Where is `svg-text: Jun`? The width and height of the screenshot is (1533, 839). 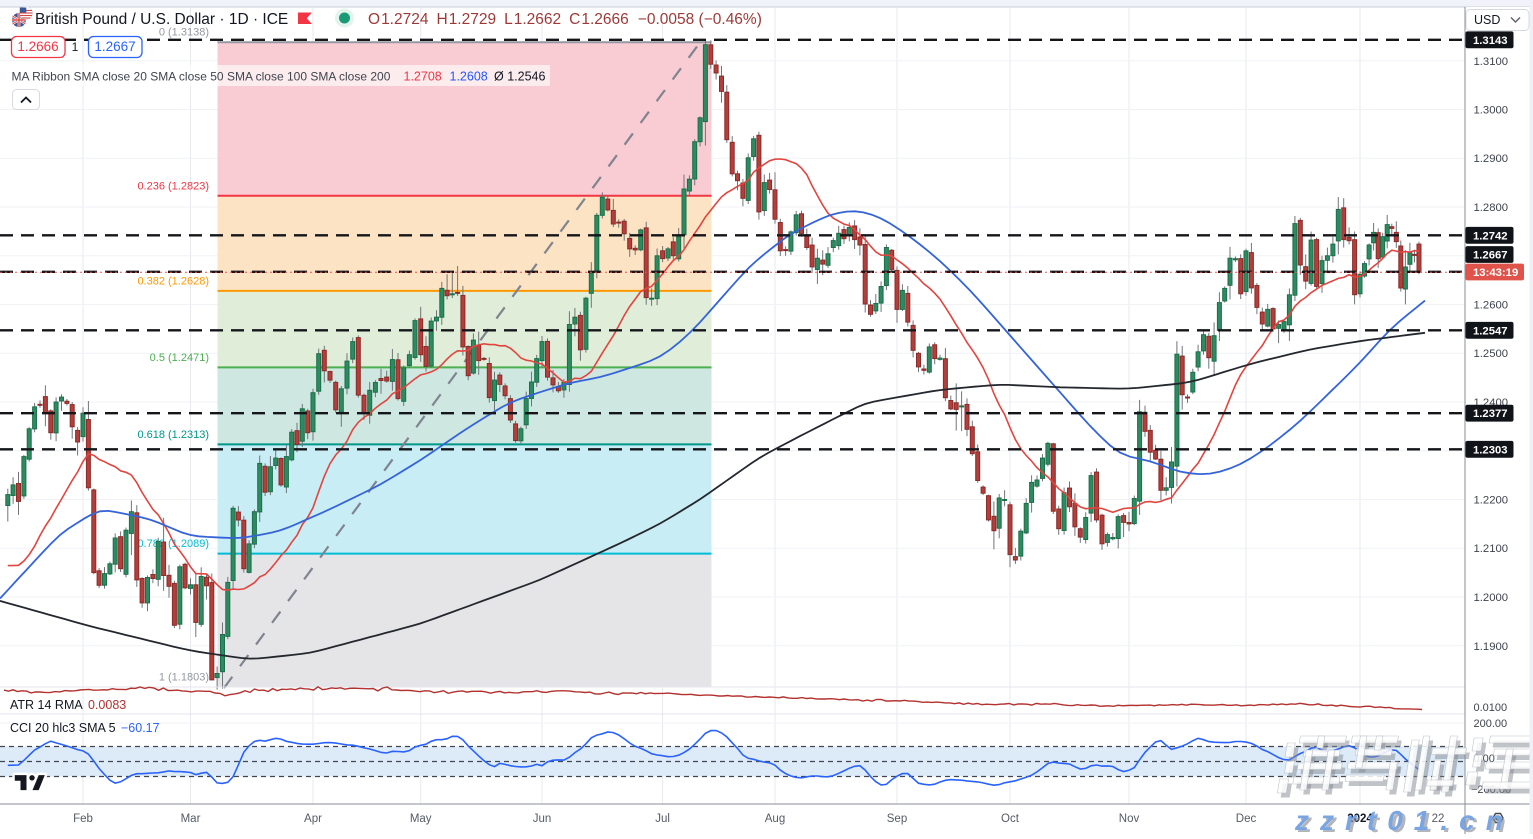 svg-text: Jun is located at coordinates (542, 819).